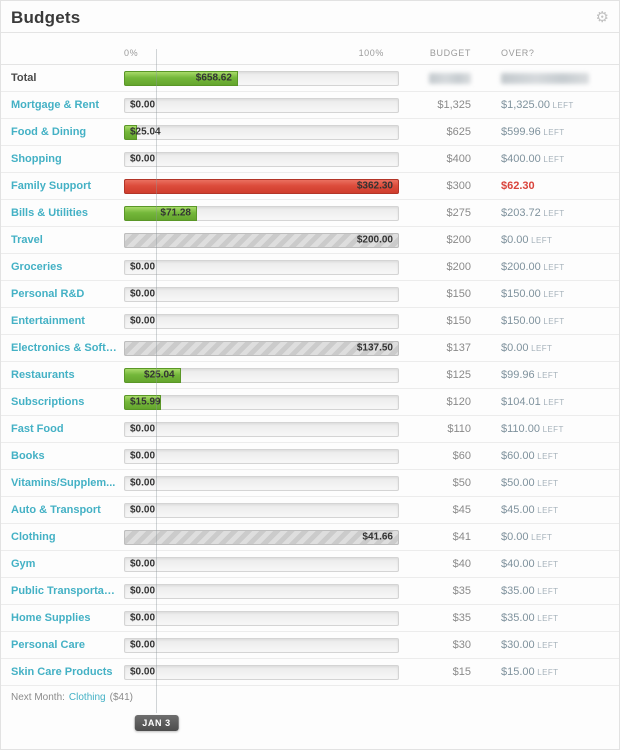 The height and width of the screenshot is (750, 620). Describe the element at coordinates (261, 240) in the screenshot. I see `budget-progress-bar: $200.00` at that location.